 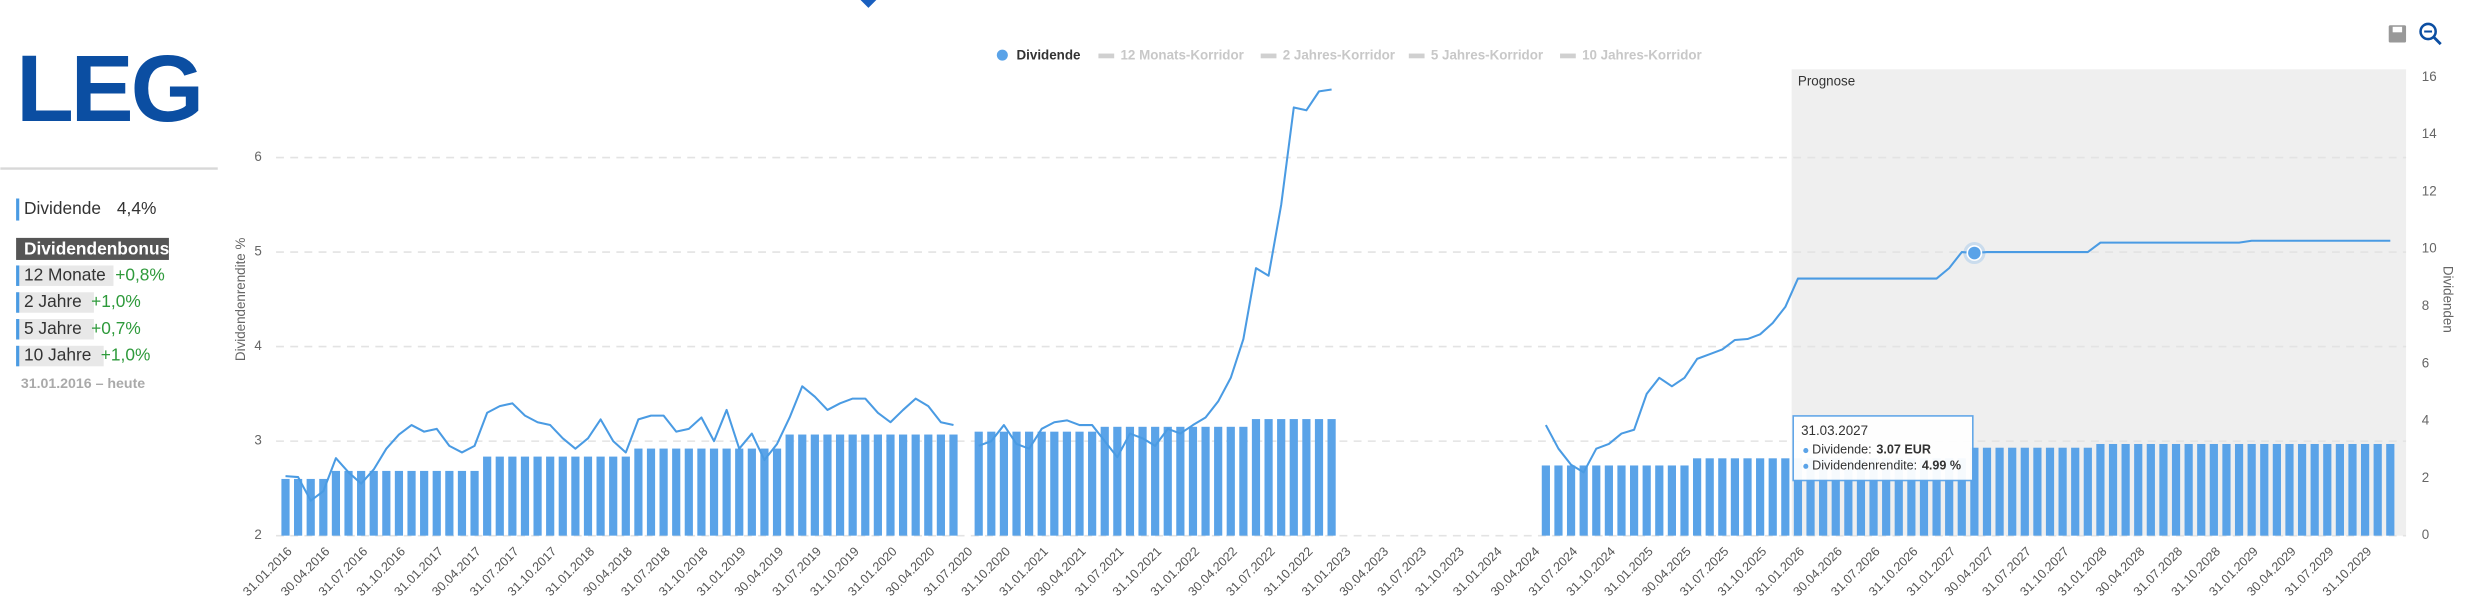 What do you see at coordinates (1826, 80) in the screenshot?
I see `forecast-label: Prognose` at bounding box center [1826, 80].